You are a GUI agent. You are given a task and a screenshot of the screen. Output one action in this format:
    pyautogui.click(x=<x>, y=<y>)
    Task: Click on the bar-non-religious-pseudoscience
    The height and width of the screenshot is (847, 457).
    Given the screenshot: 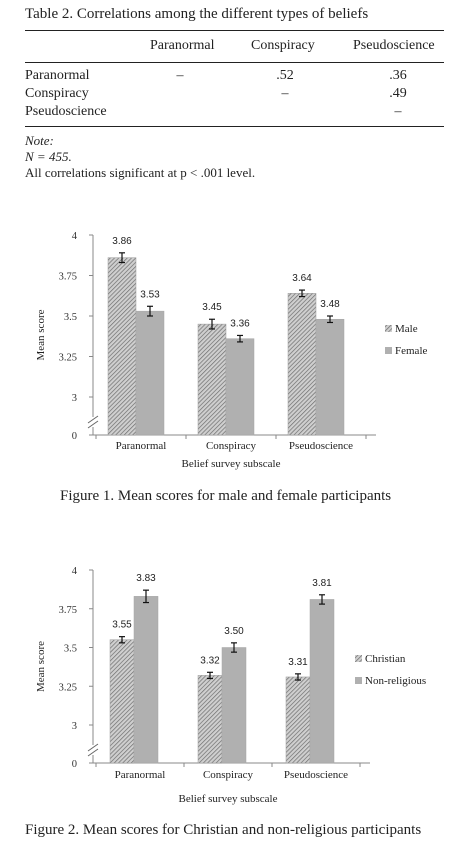 What is the action you would take?
    pyautogui.click(x=322, y=681)
    